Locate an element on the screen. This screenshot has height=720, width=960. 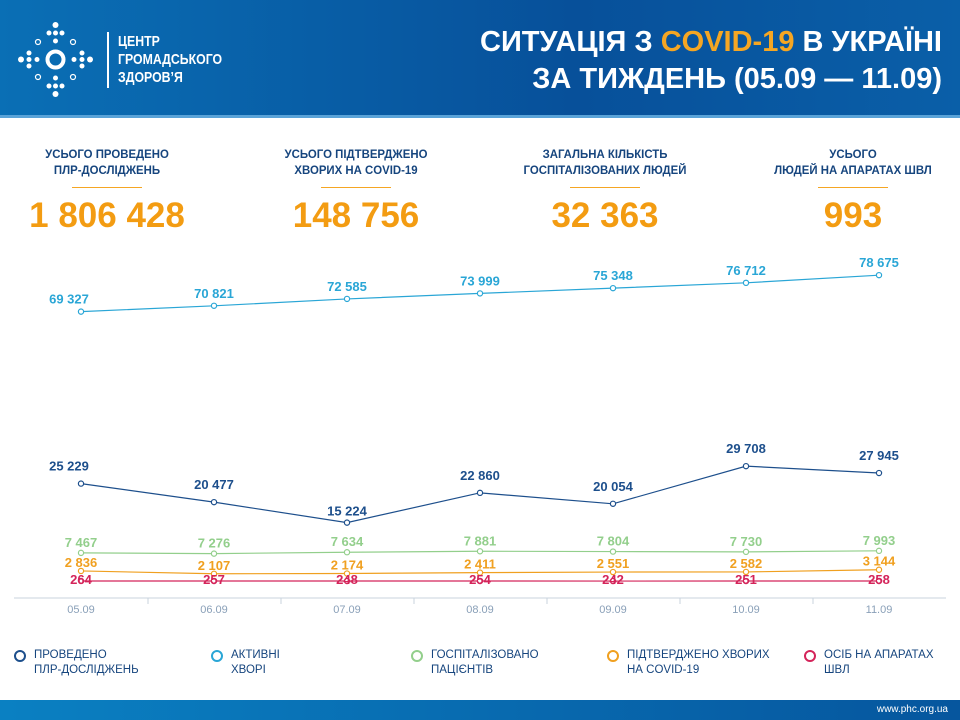
data-label: 2 107 is located at coordinates (214, 565).